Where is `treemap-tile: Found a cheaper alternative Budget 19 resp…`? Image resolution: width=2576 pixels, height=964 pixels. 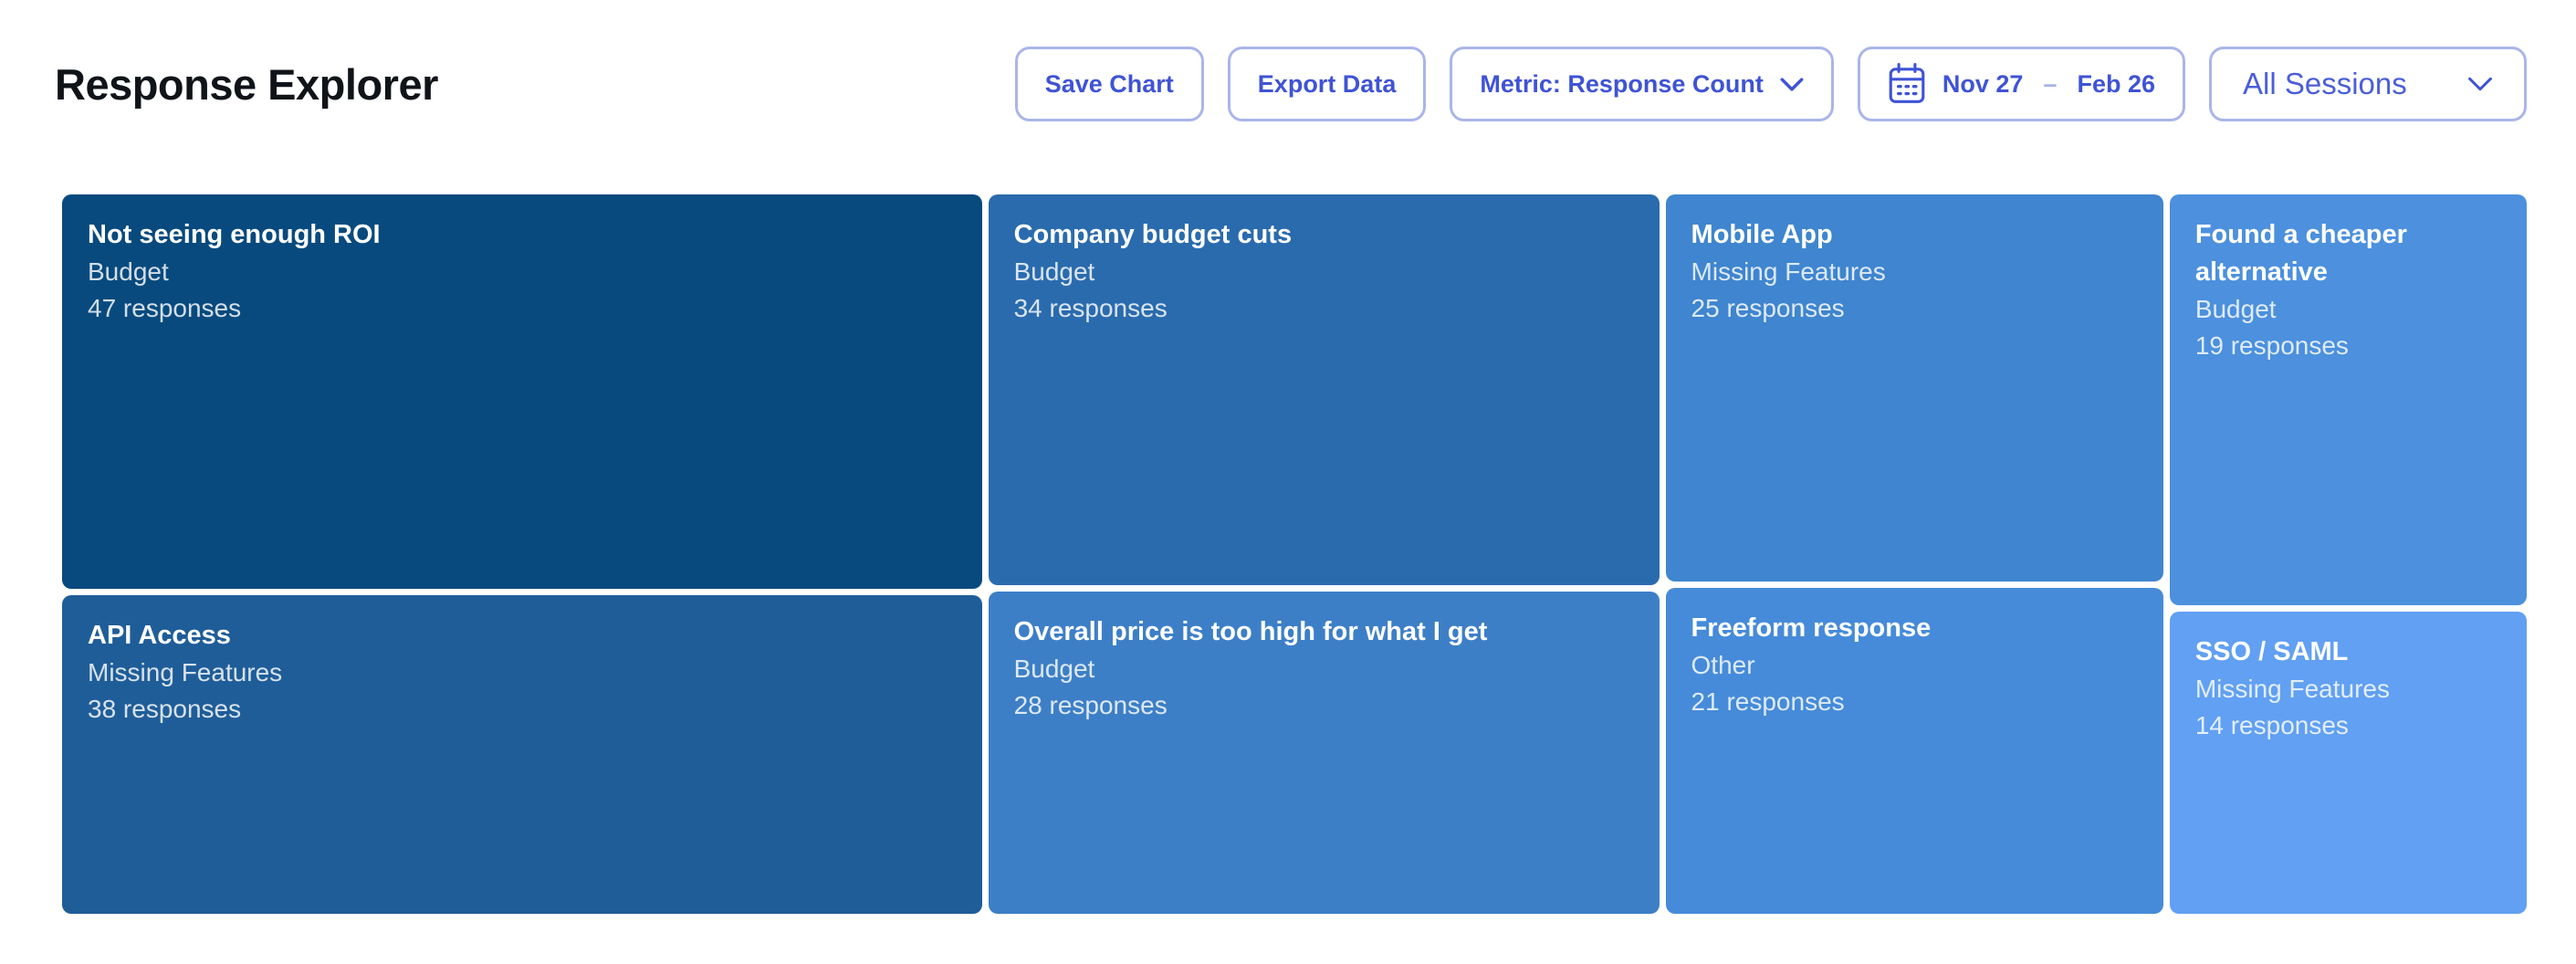
treemap-tile: Found a cheaper alternative Budget 19 resp… is located at coordinates (2348, 399).